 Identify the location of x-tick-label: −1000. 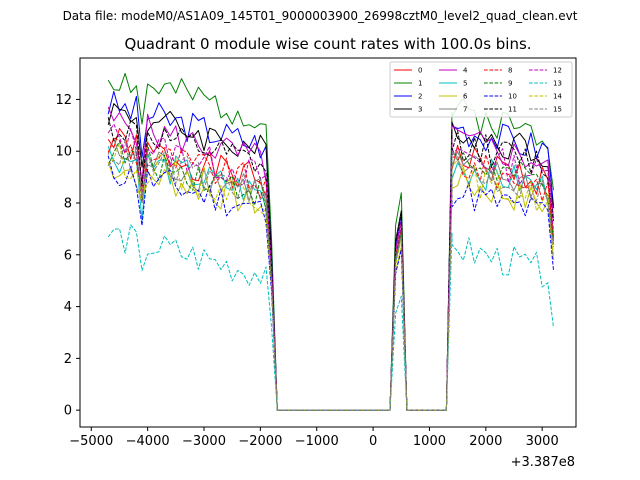
(317, 441).